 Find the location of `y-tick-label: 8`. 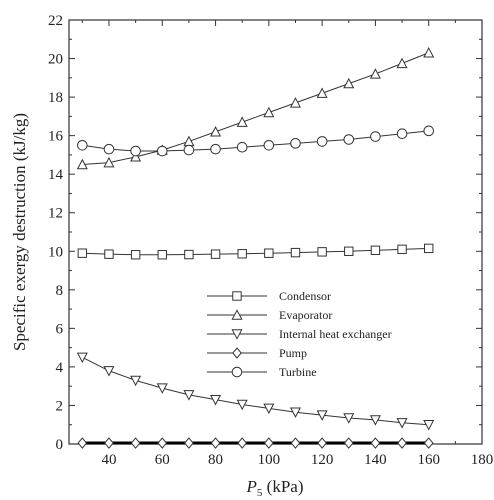

y-tick-label: 8 is located at coordinates (60, 291).